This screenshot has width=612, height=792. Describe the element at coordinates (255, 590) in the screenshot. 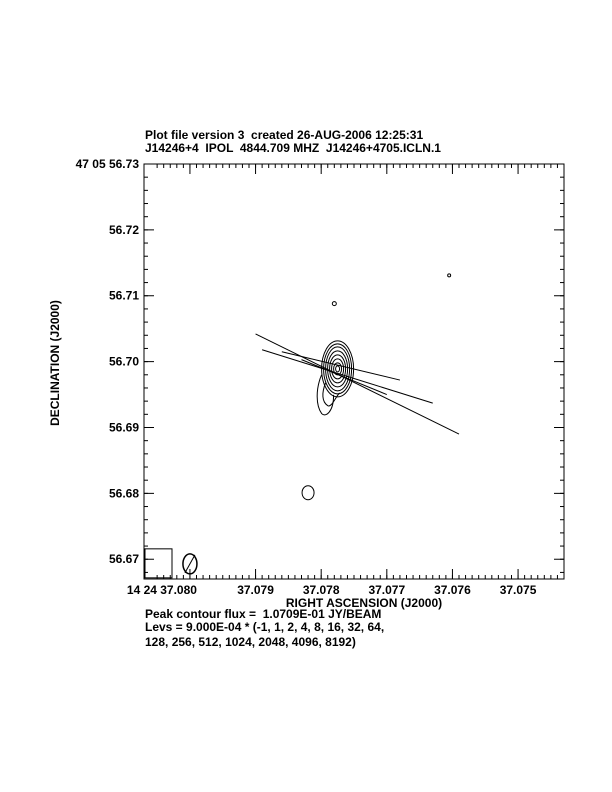

I see `x-tick-label: 37.079` at that location.